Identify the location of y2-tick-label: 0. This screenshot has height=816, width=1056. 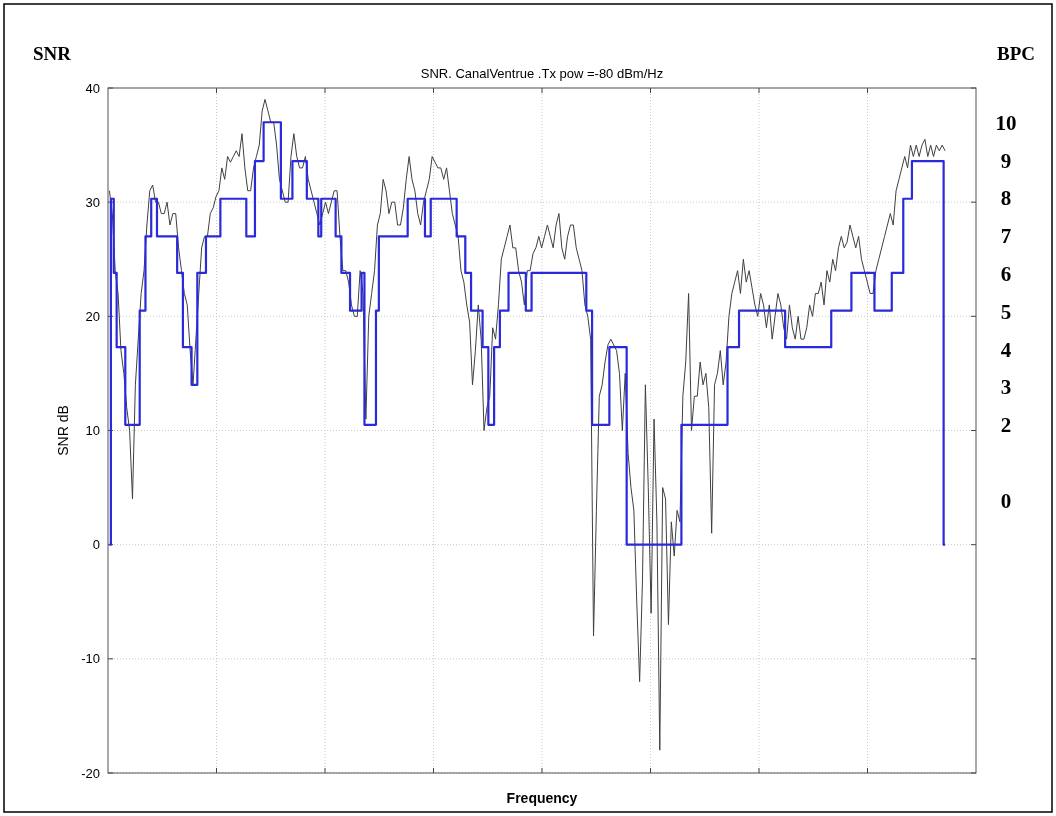
(1006, 500).